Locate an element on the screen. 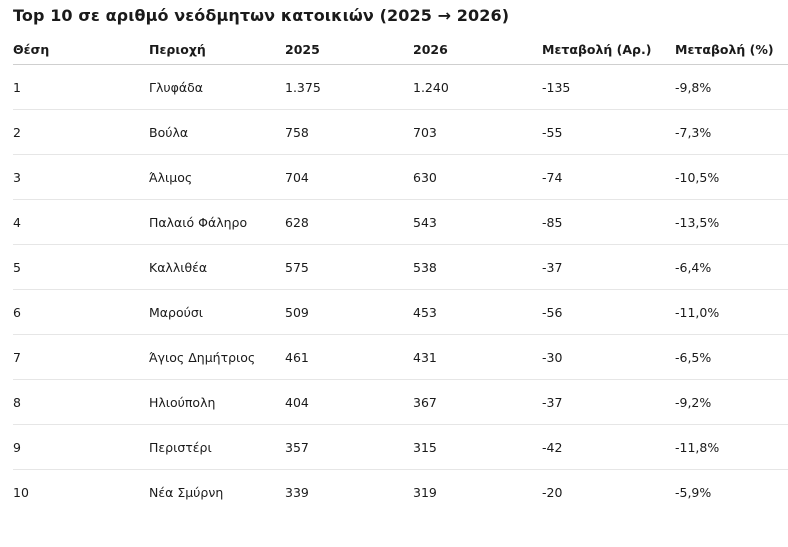 This screenshot has width=788, height=547. cell-2026: 453 is located at coordinates (477, 312).